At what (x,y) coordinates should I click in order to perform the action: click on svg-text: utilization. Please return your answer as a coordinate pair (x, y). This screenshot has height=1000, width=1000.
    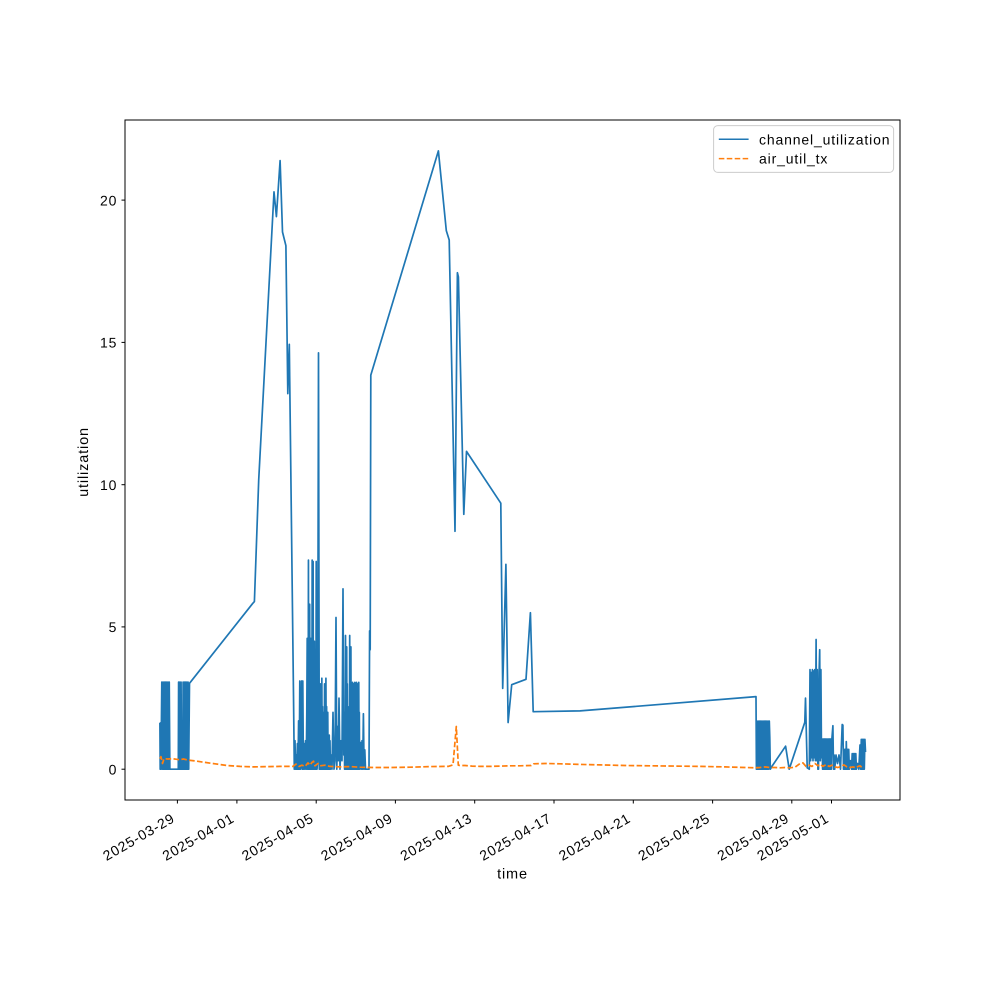
    Looking at the image, I should click on (84, 462).